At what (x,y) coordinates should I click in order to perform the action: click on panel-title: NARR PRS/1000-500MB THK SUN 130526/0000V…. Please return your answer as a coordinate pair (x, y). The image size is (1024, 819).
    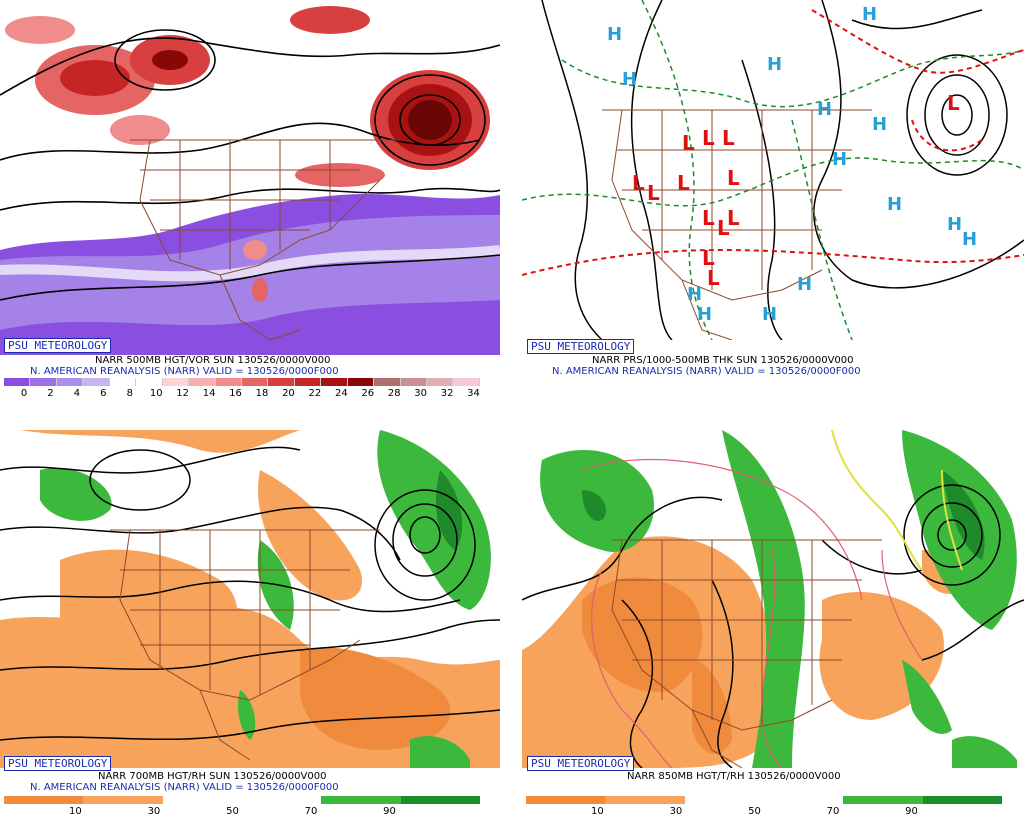
    Looking at the image, I should click on (723, 360).